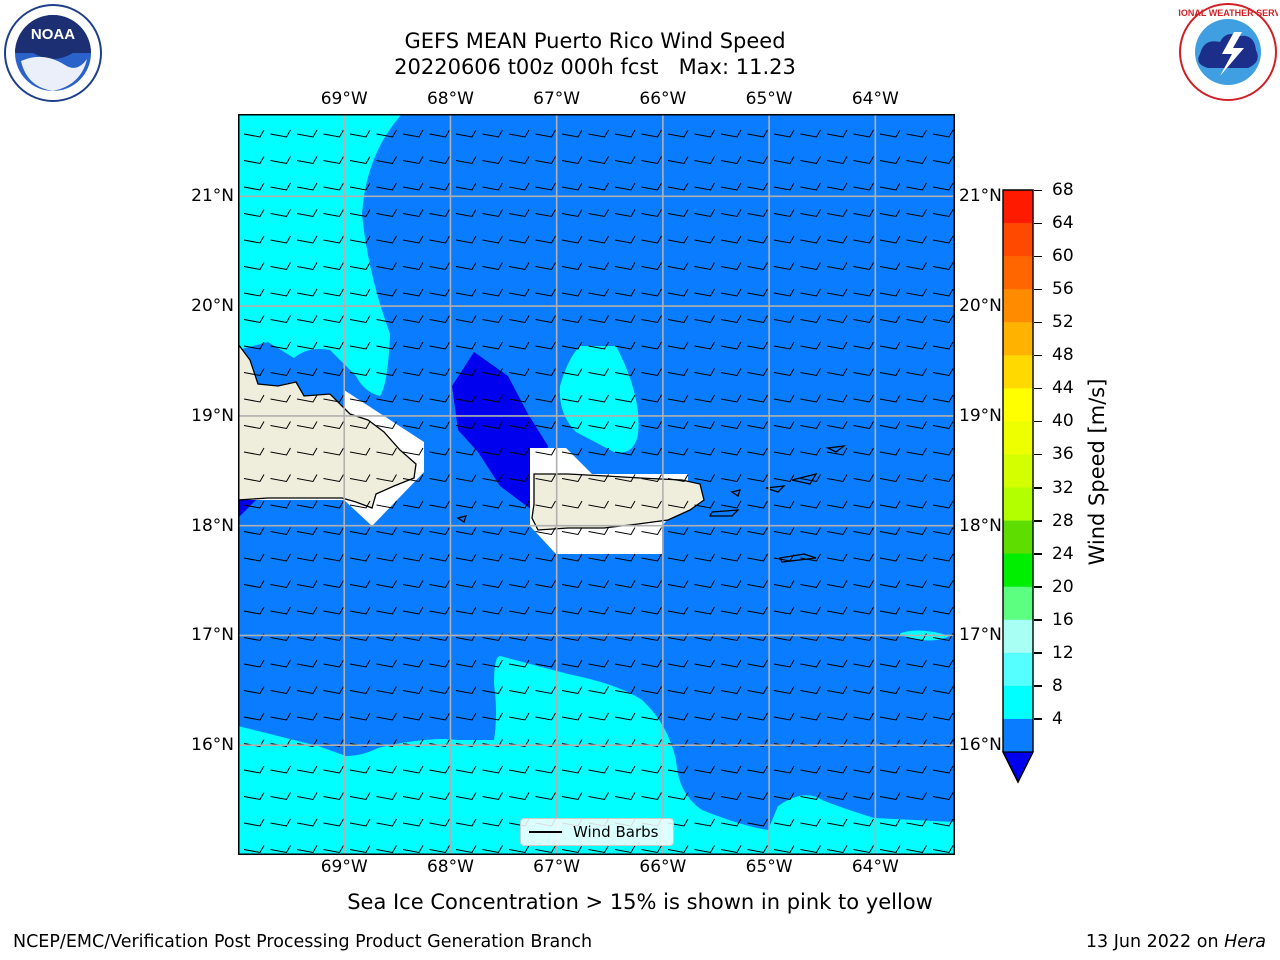 The width and height of the screenshot is (1280, 960). What do you see at coordinates (1063, 454) in the screenshot?
I see `colorbar-tick-label: 36` at bounding box center [1063, 454].